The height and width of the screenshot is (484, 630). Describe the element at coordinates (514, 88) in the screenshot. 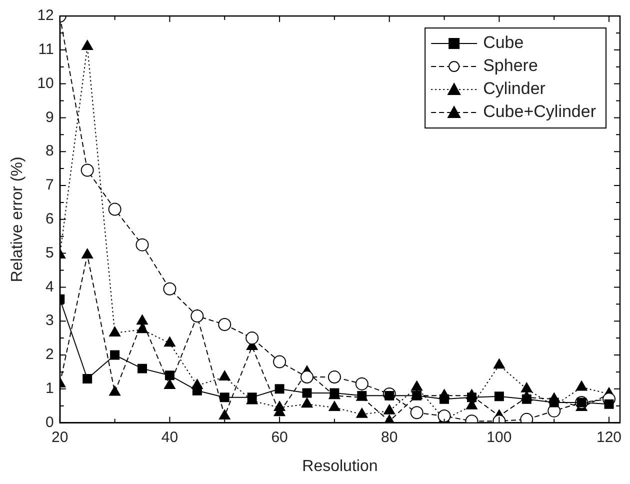

I see `legend-label: Cylinder` at that location.